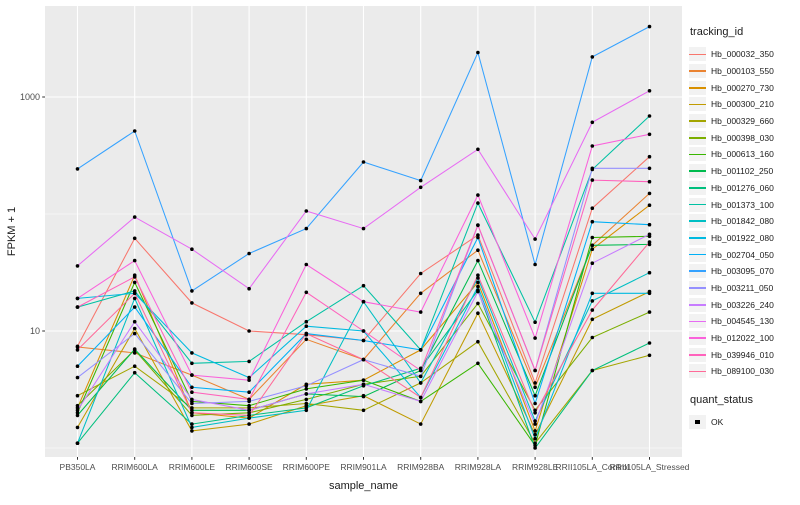 This screenshot has height=505, width=800. Describe the element at coordinates (742, 154) in the screenshot. I see `legend-label: Hb_000613_160` at that location.